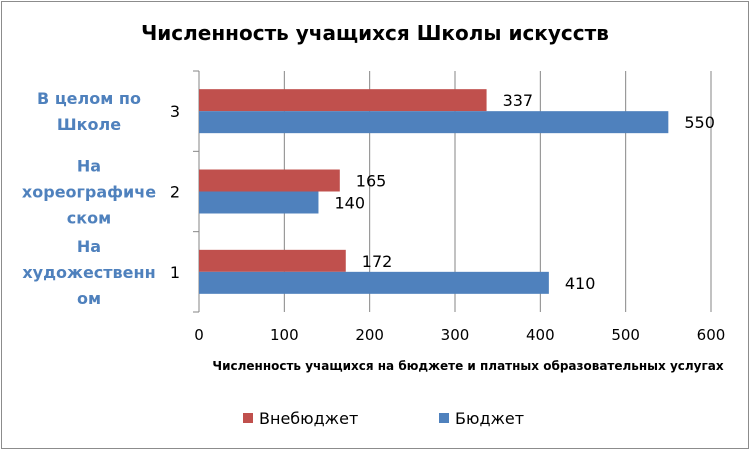 This screenshot has width=752, height=452. Describe the element at coordinates (199, 335) in the screenshot. I see `x-tick-label: 0` at that location.